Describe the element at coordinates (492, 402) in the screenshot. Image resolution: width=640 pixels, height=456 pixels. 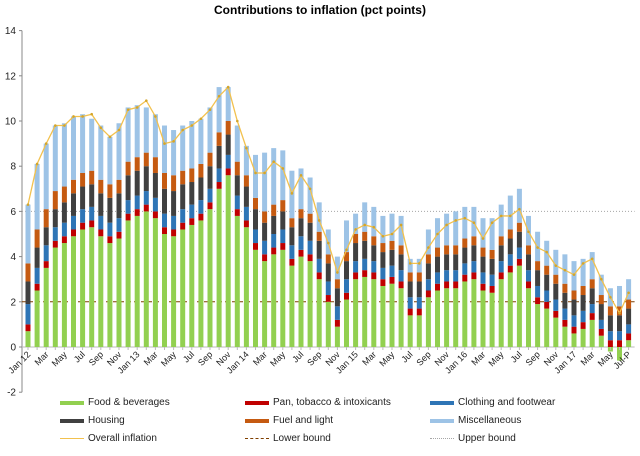
I see `legend-item: Clothing and footwear` at that location.